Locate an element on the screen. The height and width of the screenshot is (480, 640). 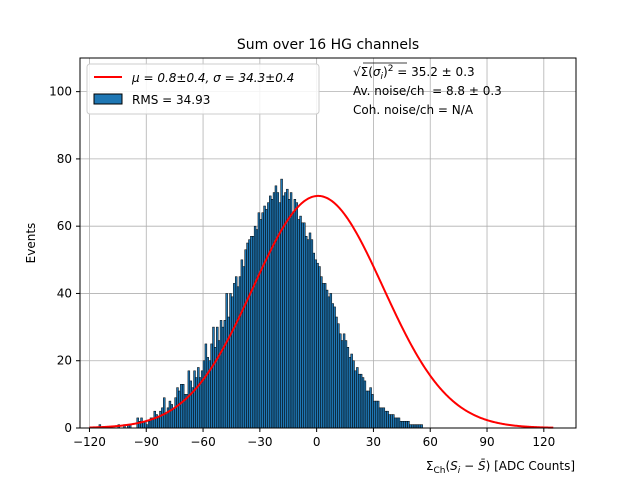
annotation-av-noise: Av. noise/ch = 8.8 ± 0.3 is located at coordinates (427, 91).